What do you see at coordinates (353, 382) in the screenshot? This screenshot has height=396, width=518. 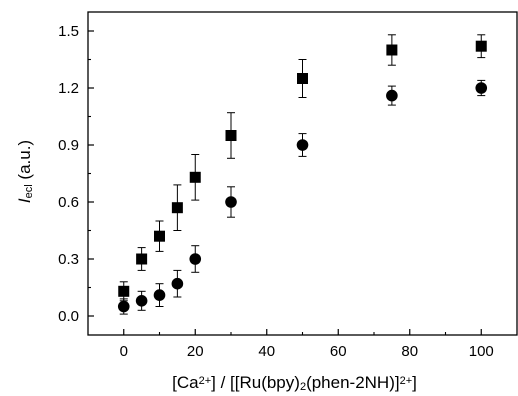 I see `axis-title-part: (phen-2NH)]` at bounding box center [353, 382].